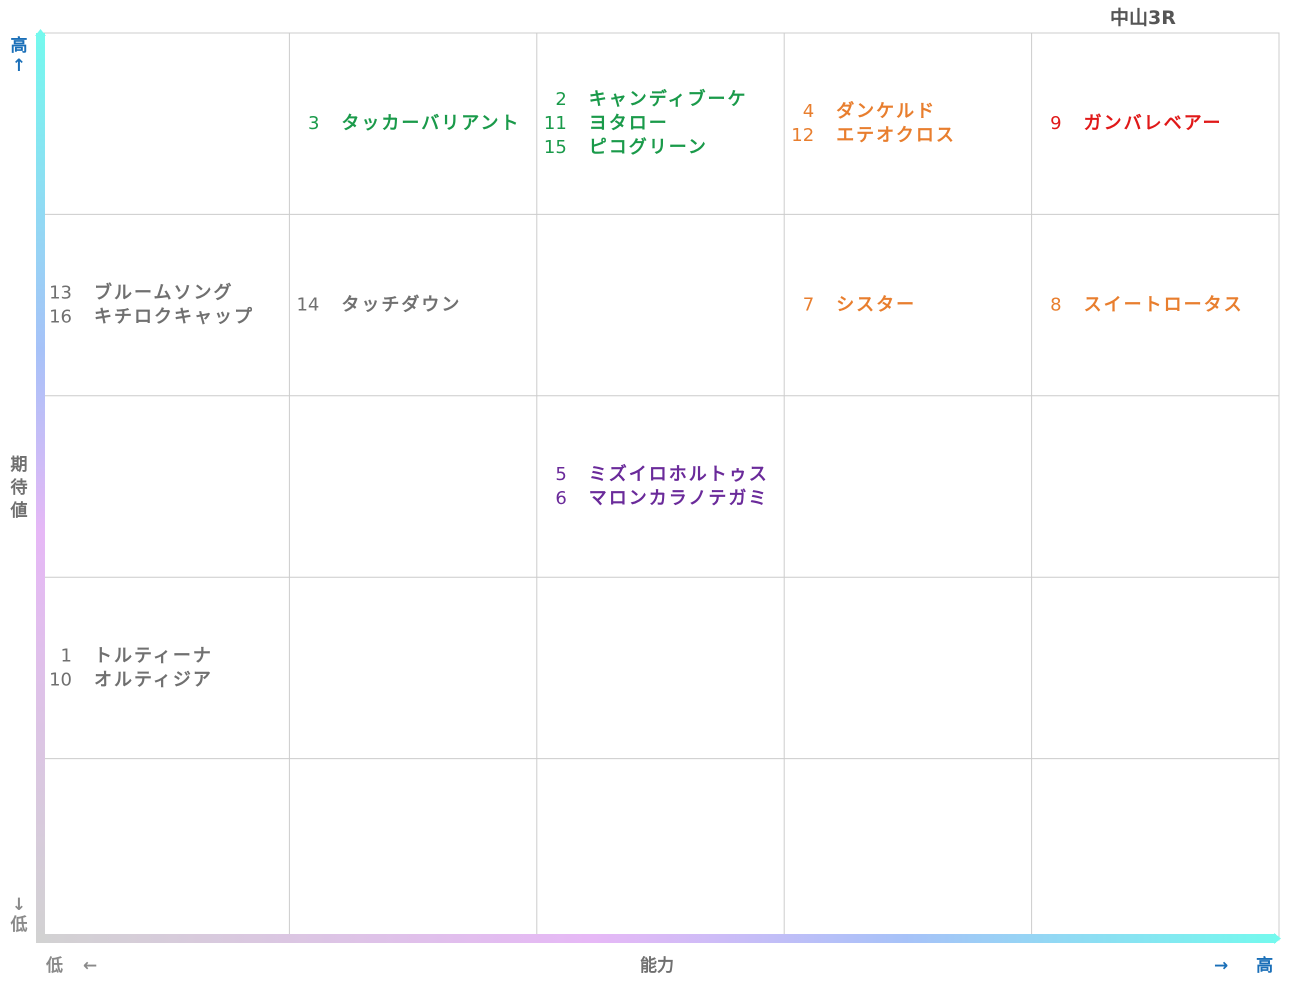  Describe the element at coordinates (802, 135) in the screenshot. I see `horse-number: 12` at that location.